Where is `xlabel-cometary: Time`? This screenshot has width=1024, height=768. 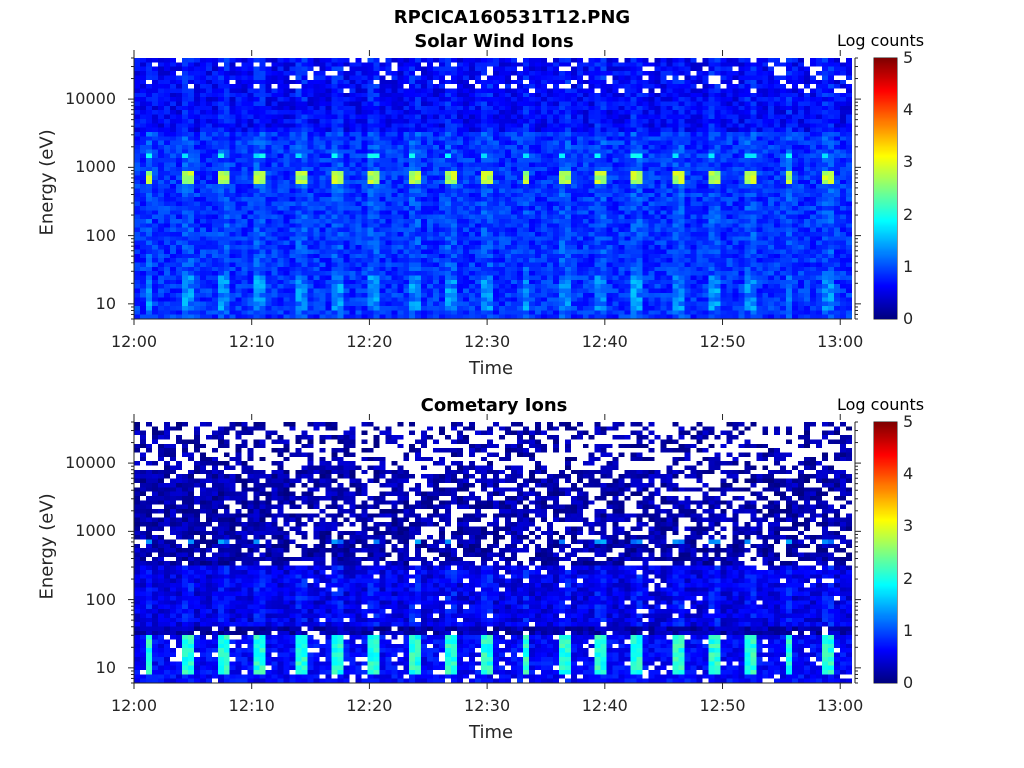 xlabel-cometary: Time is located at coordinates (491, 732).